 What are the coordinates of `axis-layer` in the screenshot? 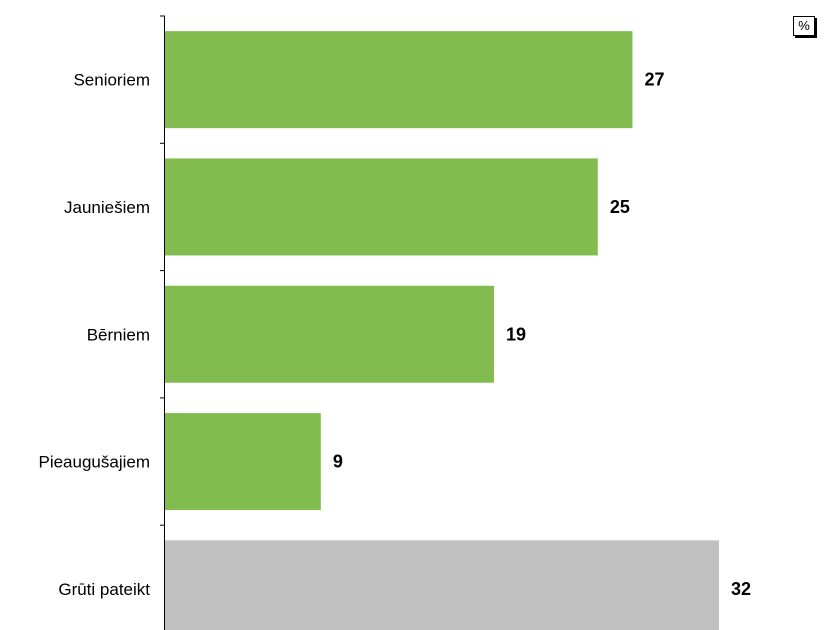 It's located at (162, 322).